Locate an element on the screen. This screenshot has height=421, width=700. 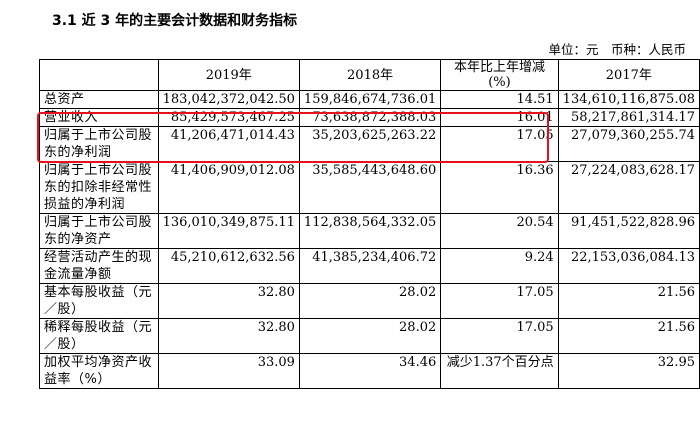
table-header-row: 2019年 2018年 本年比上年增减(%) 2017年 is located at coordinates (369, 75).